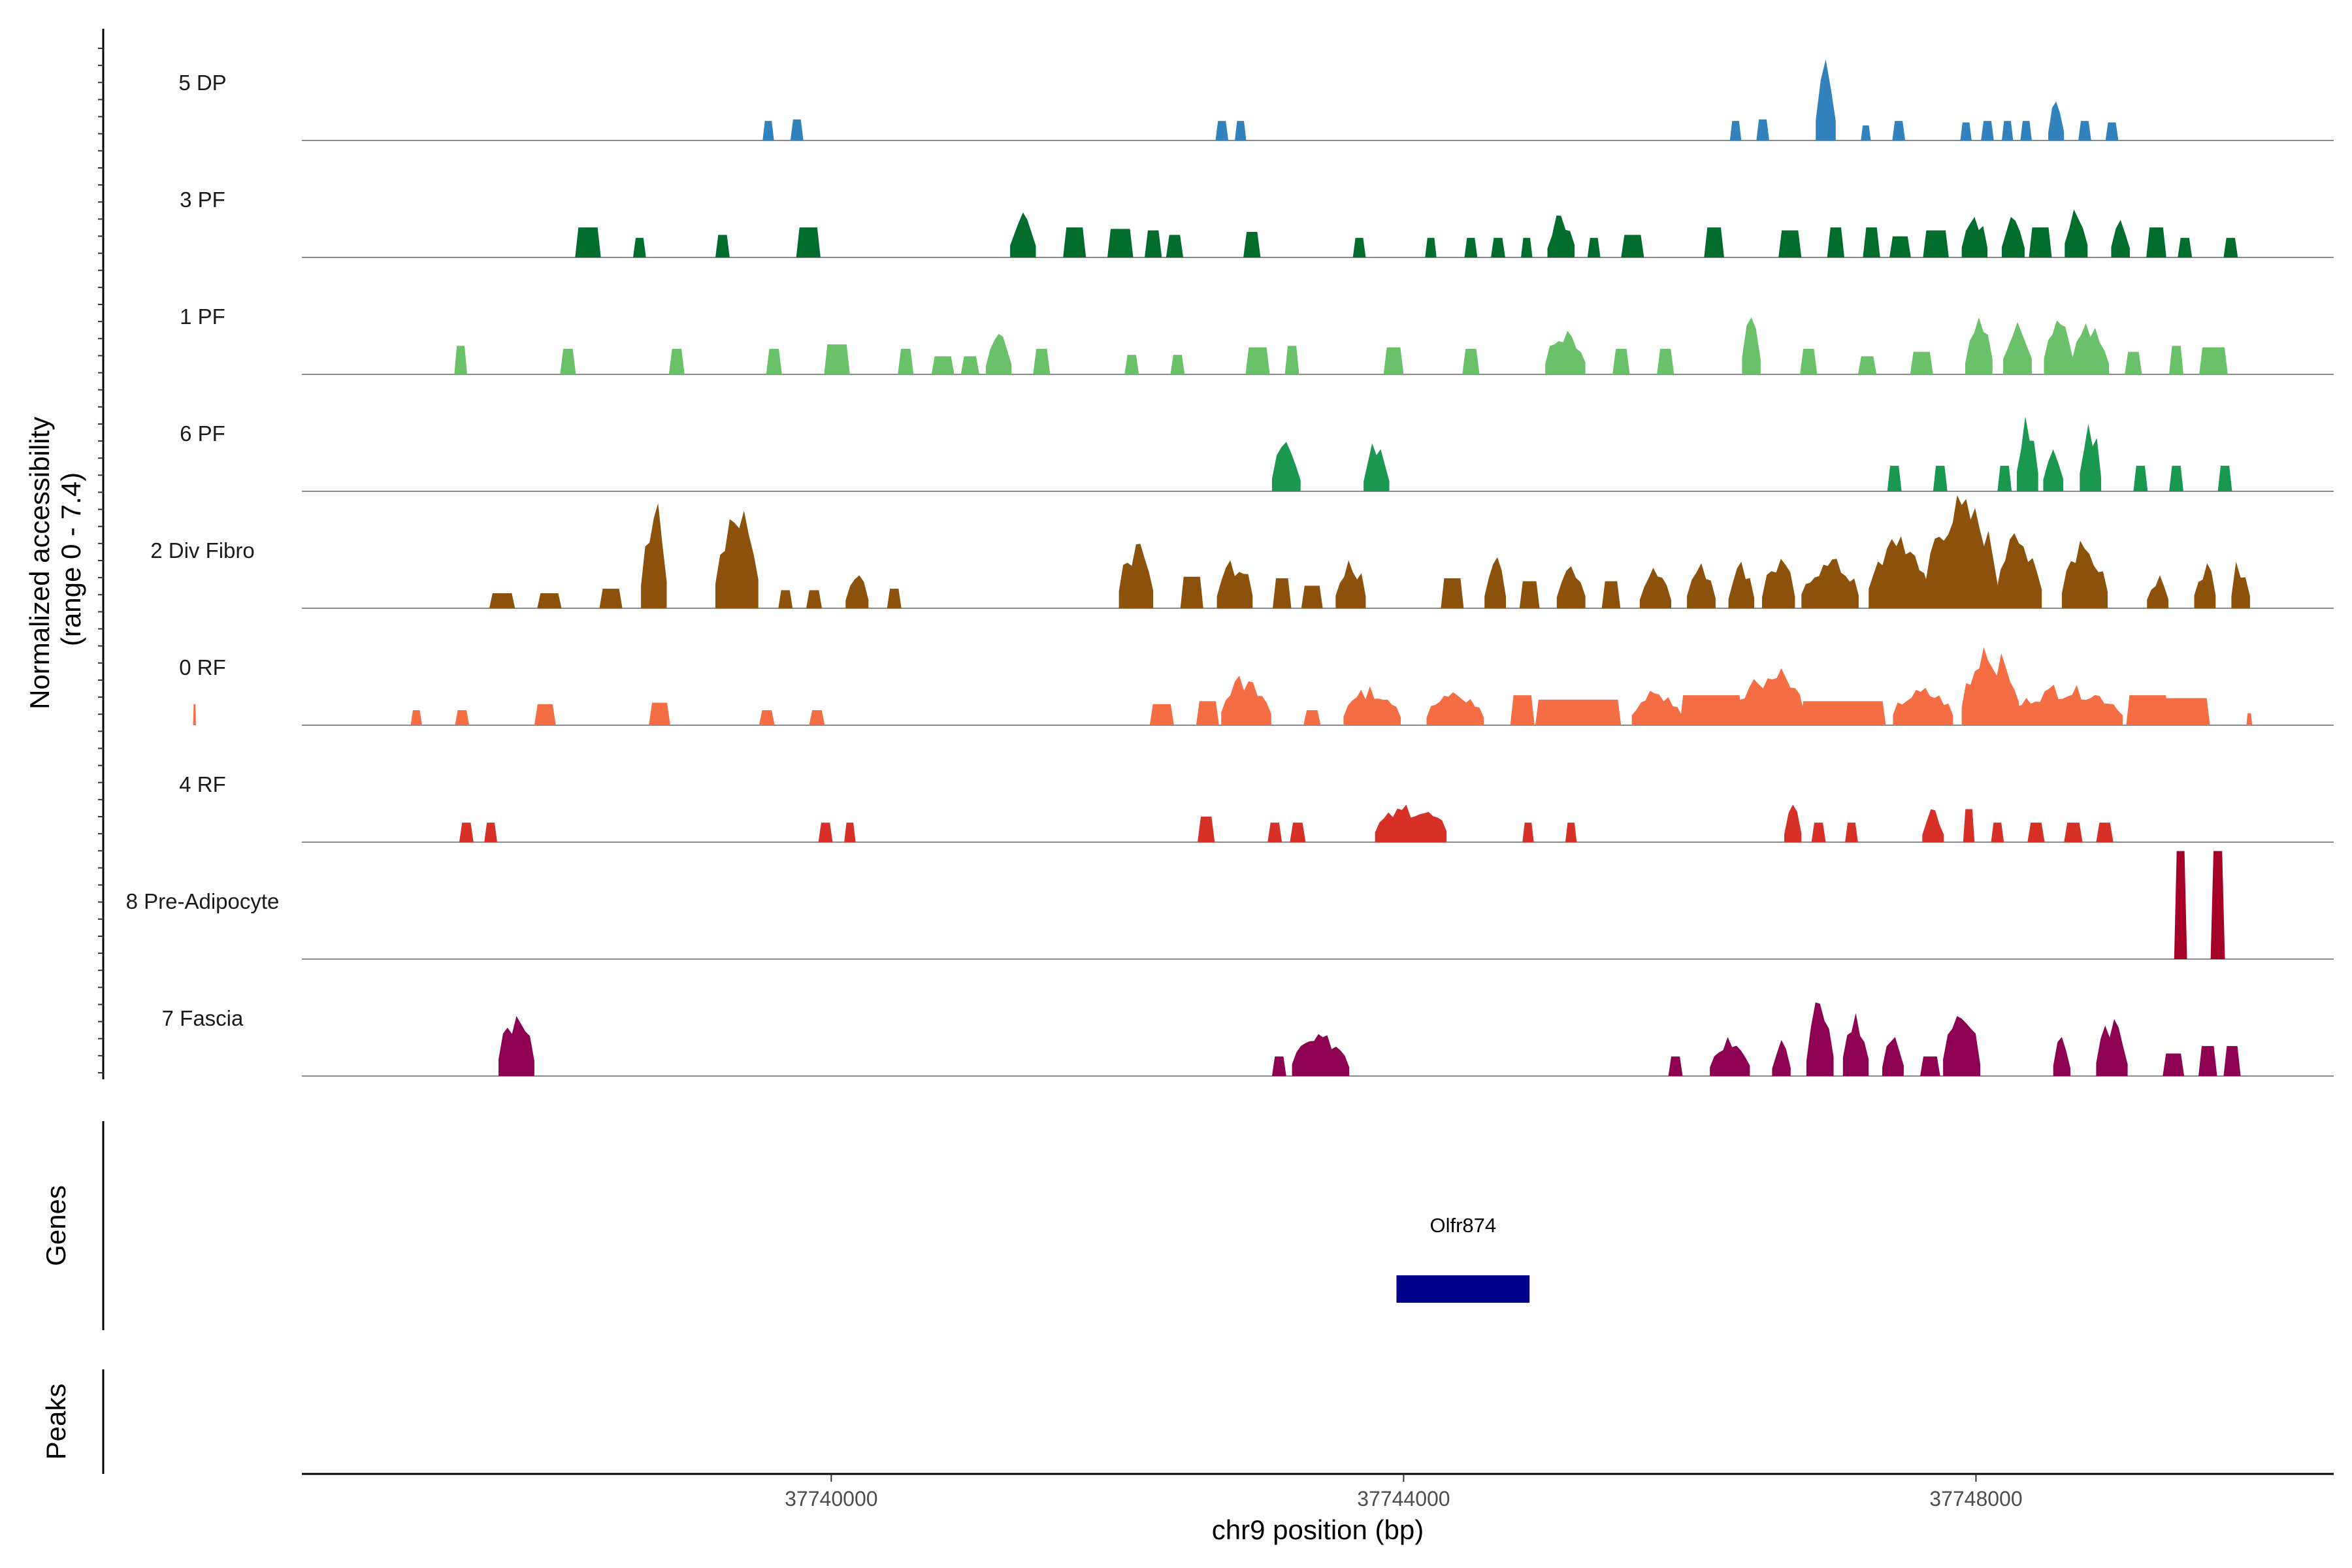 The height and width of the screenshot is (1568, 2352). What do you see at coordinates (1248, 1039) in the screenshot?
I see `track-7-fascia: 7 Fascia` at bounding box center [1248, 1039].